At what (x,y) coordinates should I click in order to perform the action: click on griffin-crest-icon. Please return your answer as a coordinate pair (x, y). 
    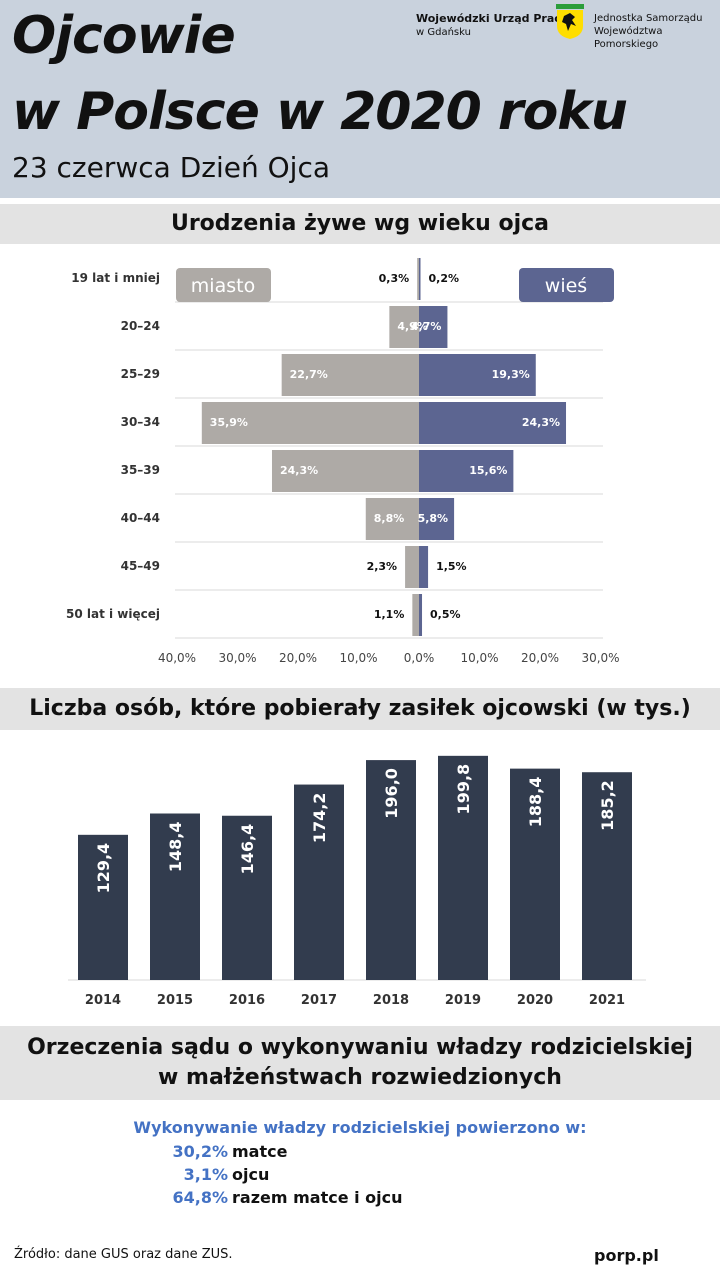
    Looking at the image, I should click on (570, 21).